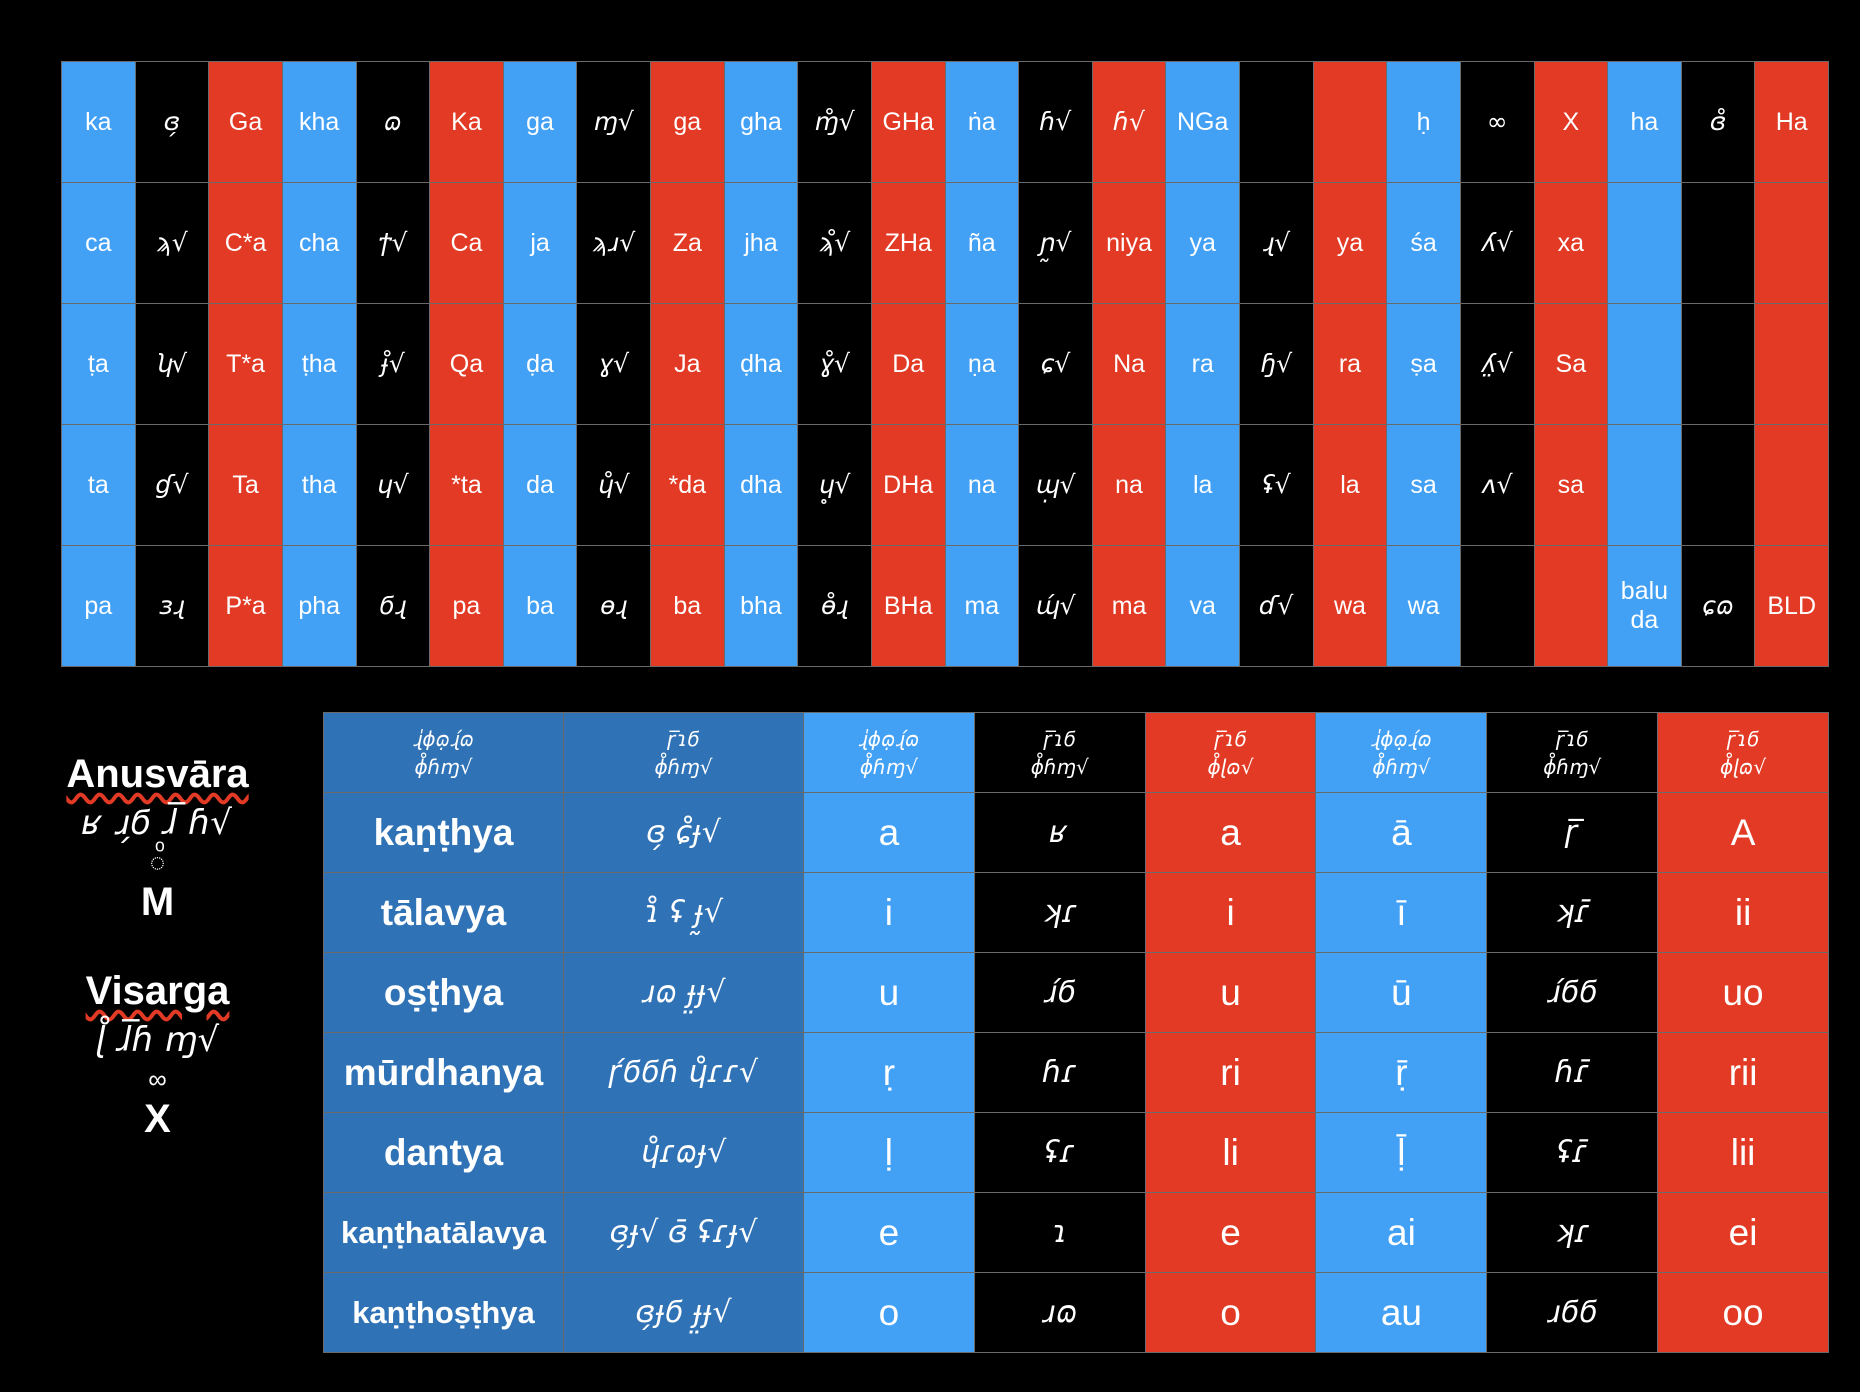  What do you see at coordinates (1402, 833) in the screenshot?
I see `long-vowel: ā` at bounding box center [1402, 833].